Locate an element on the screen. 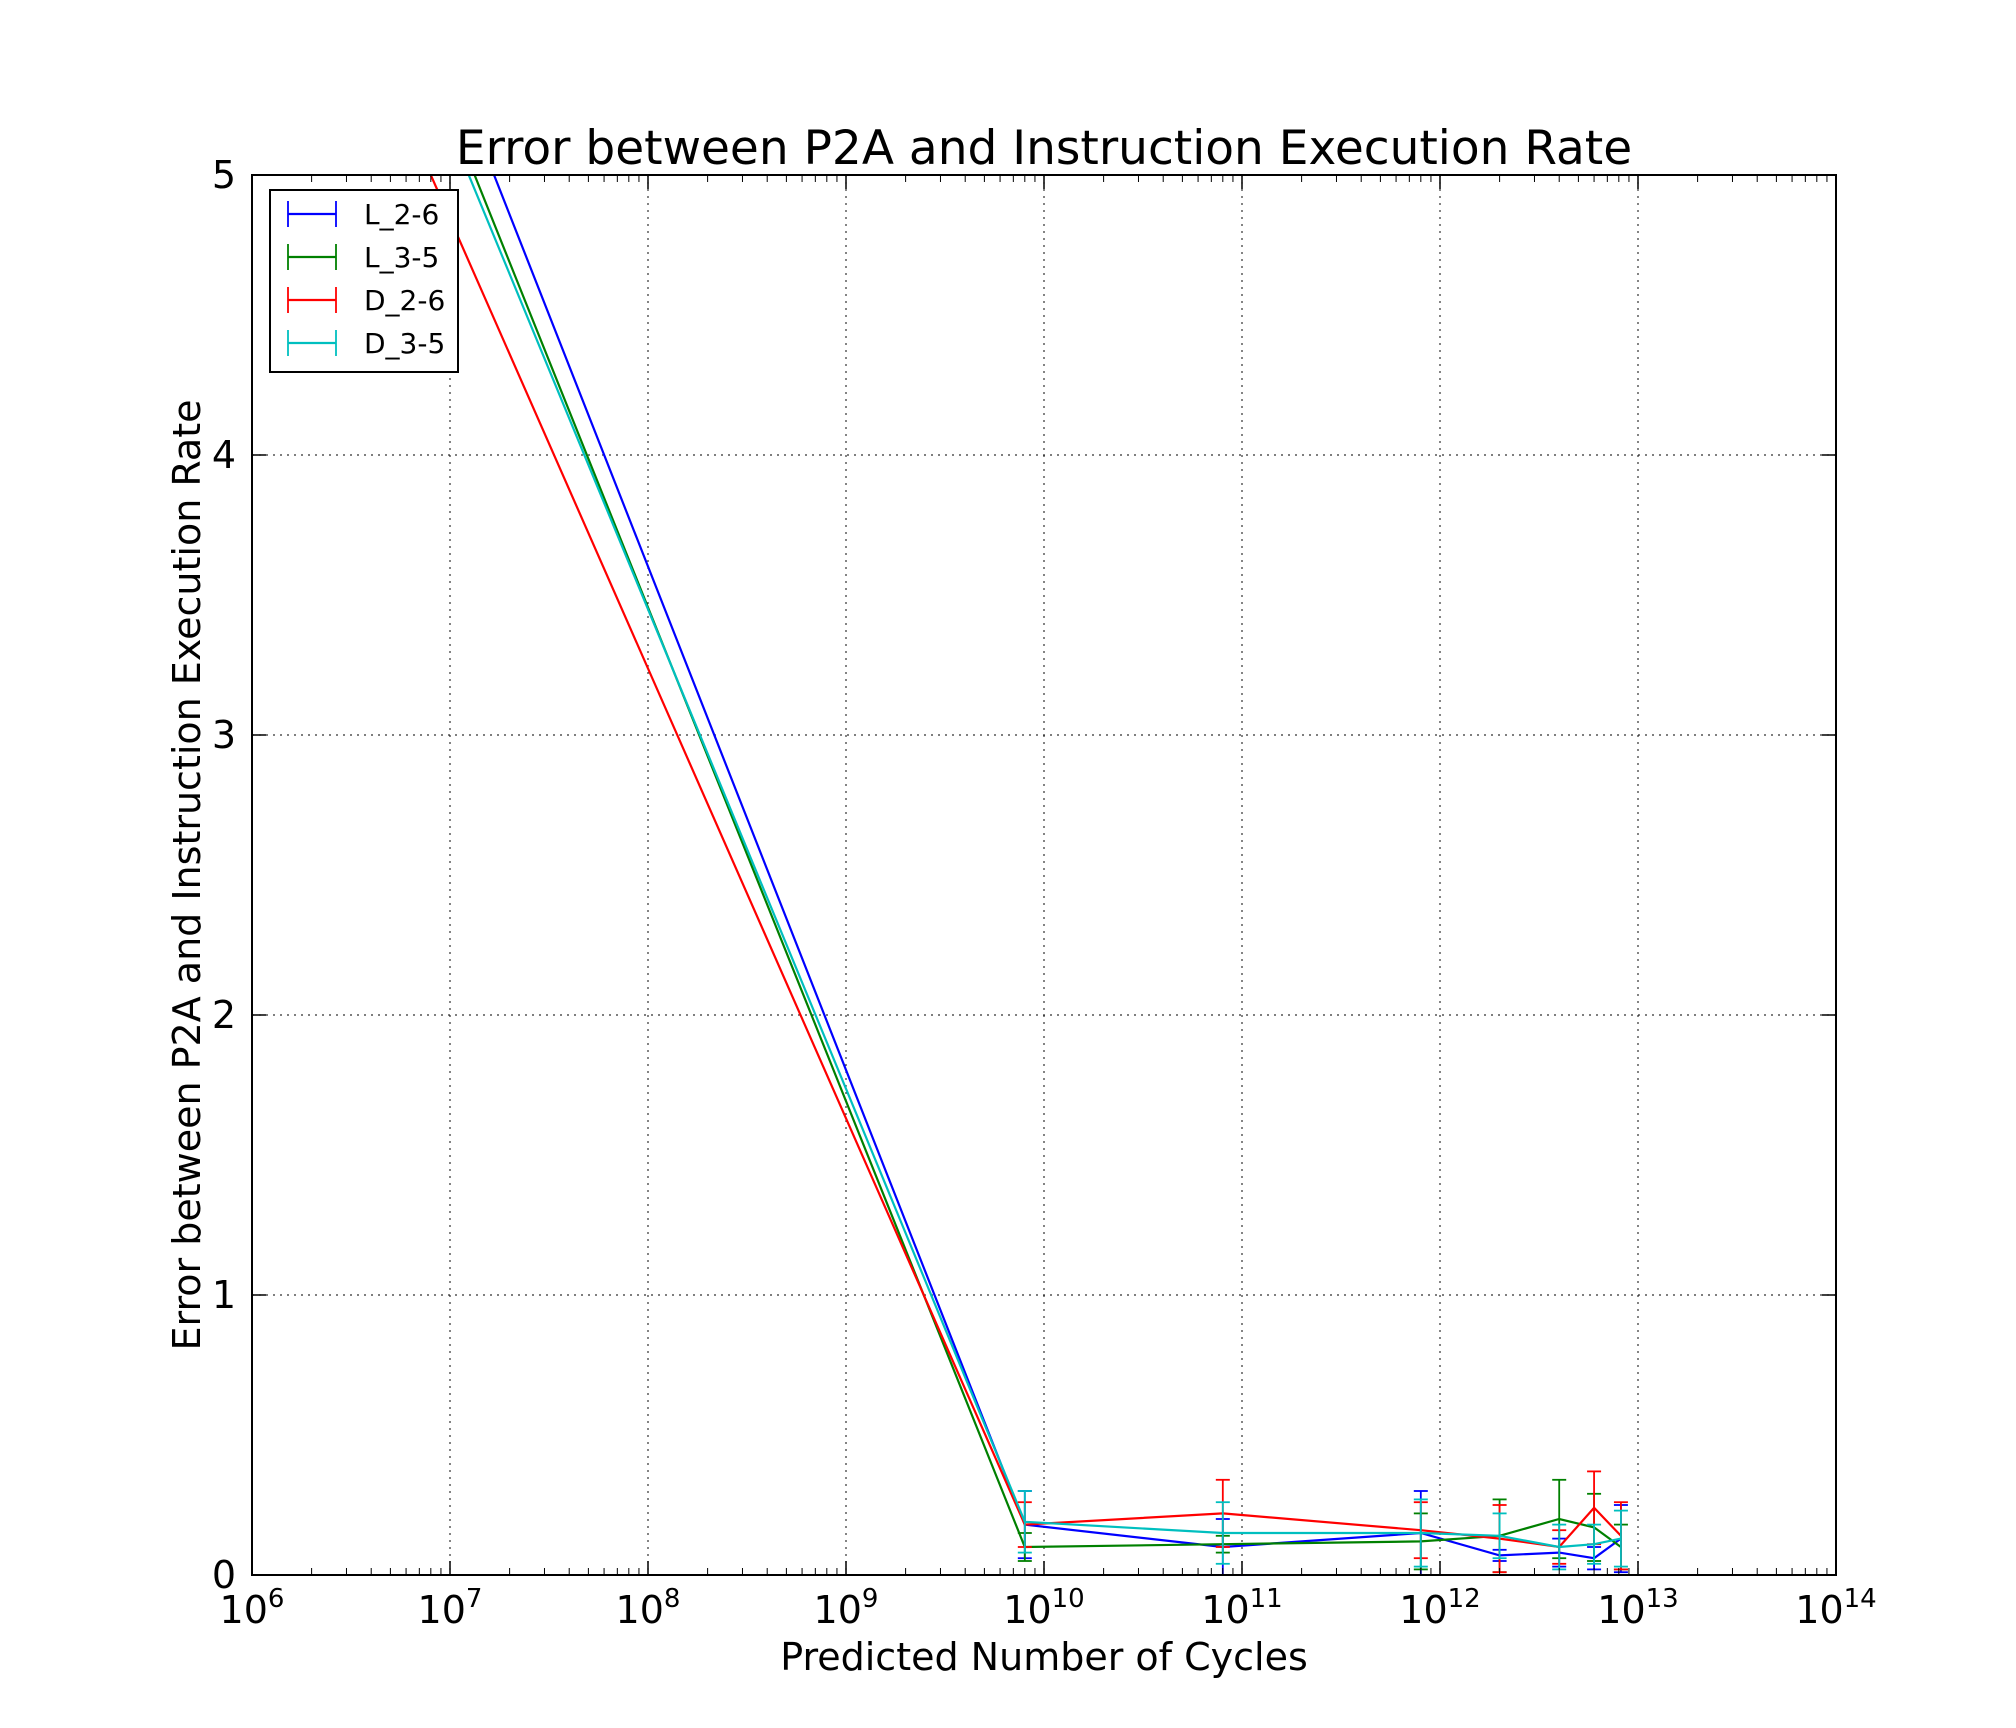 This screenshot has width=2016, height=1728. y-tick-label: 5 is located at coordinates (224, 175).